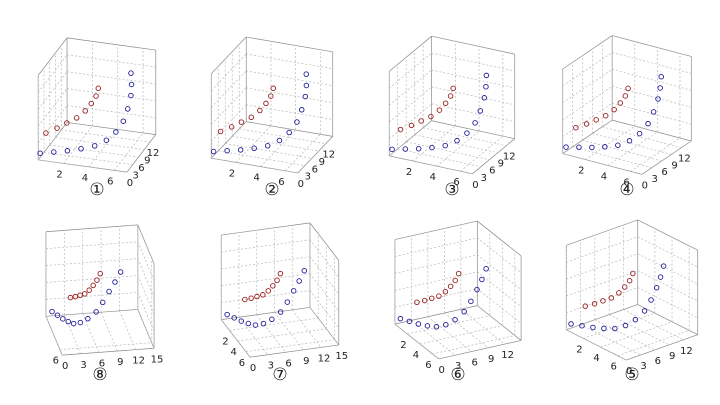  I want to click on y-tick-label: 15, so click(341, 356).